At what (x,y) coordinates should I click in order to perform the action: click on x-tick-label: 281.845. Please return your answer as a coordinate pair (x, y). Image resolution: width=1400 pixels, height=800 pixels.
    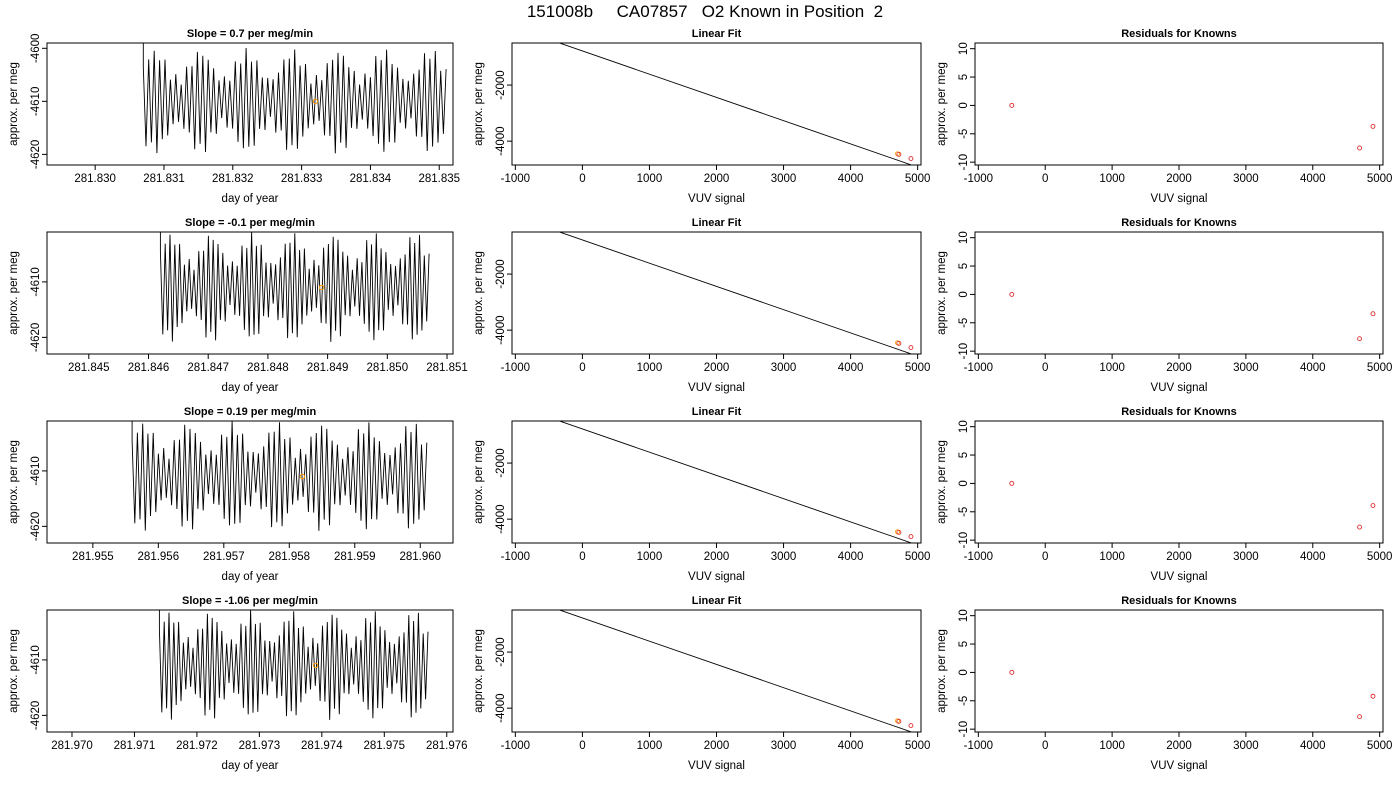
    Looking at the image, I should click on (89, 368).